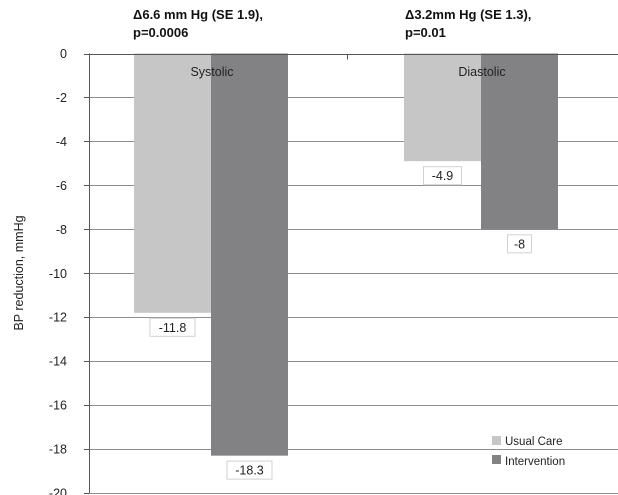 This screenshot has height=495, width=618. Describe the element at coordinates (19, 272) in the screenshot. I see `y-axis-label: BP reduction, mmHg` at that location.